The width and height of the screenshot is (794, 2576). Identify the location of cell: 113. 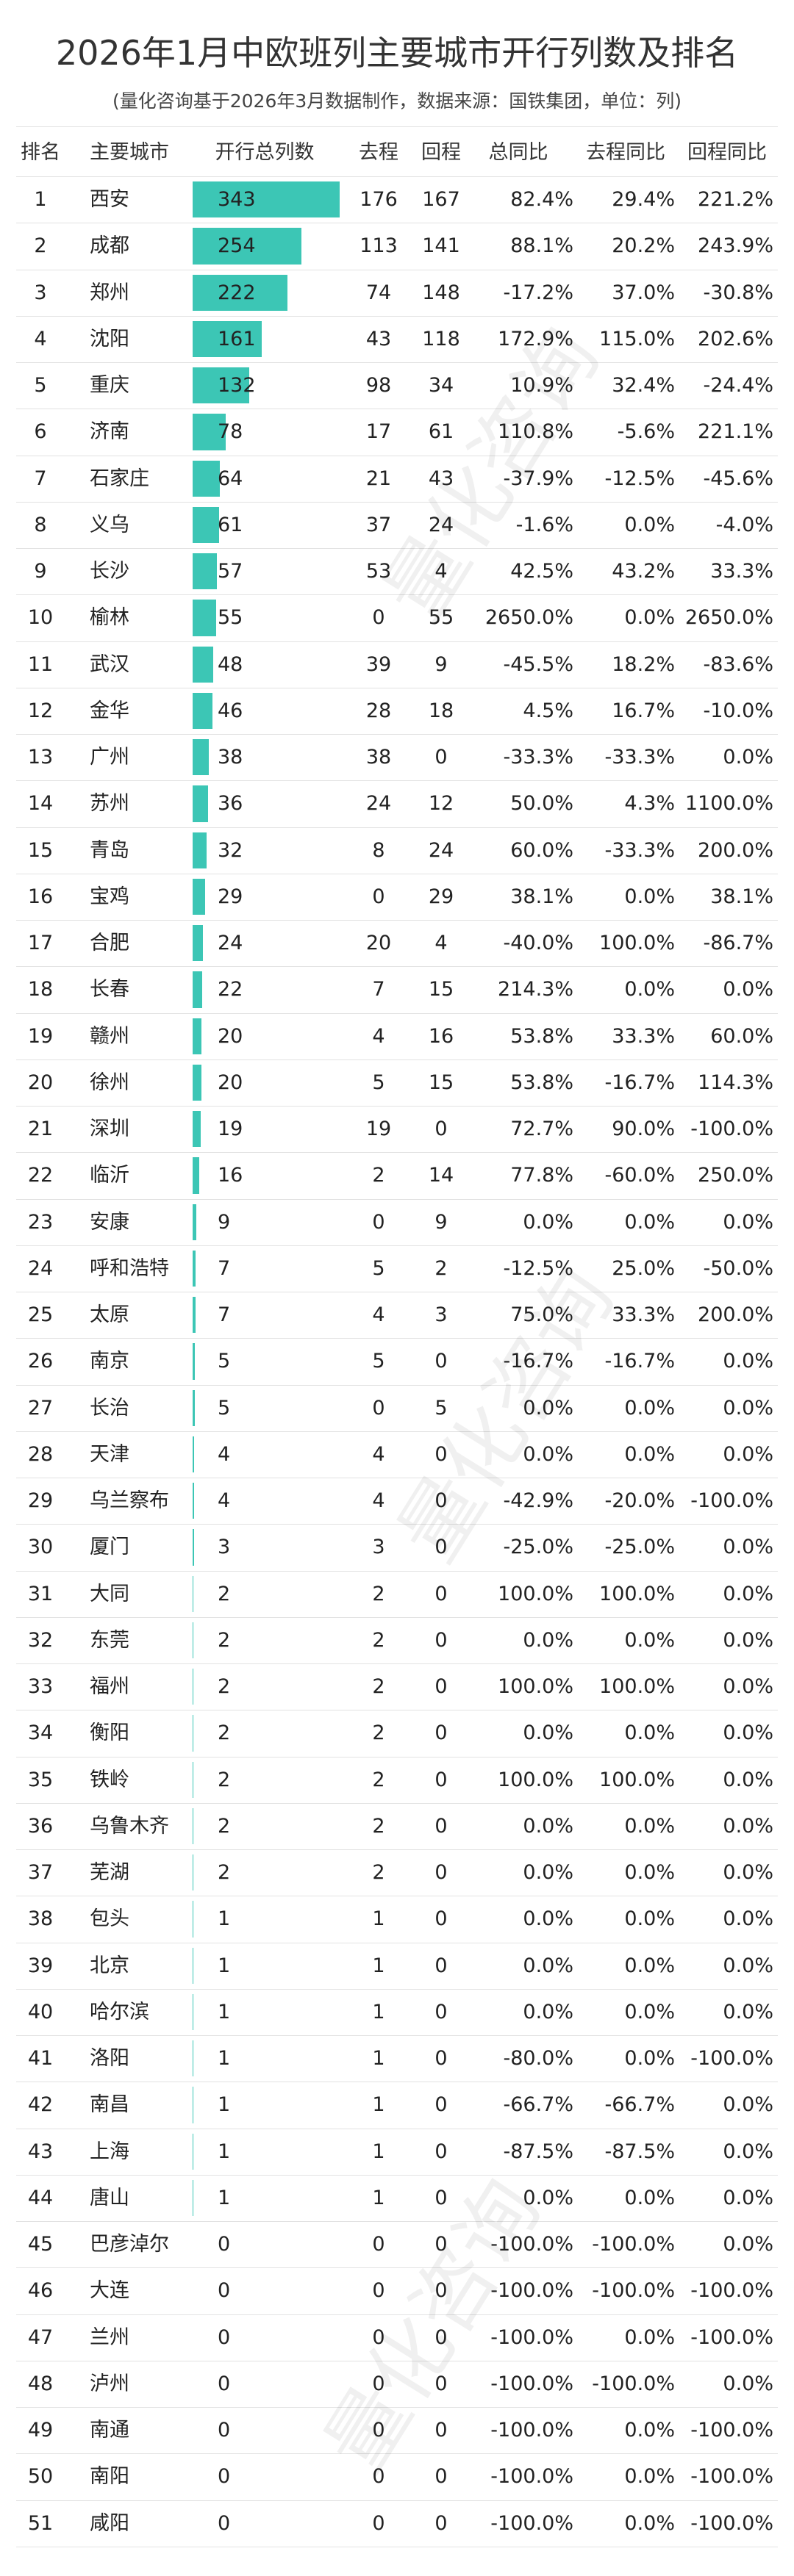
(379, 246).